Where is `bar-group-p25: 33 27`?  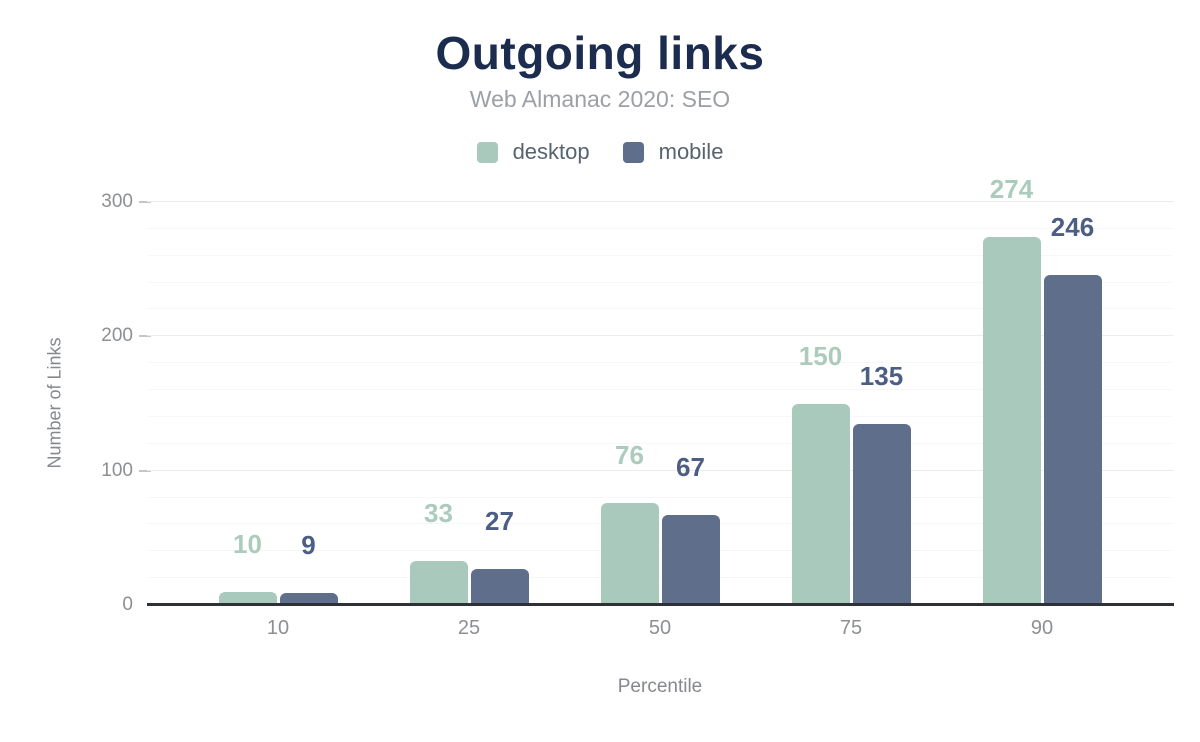
bar-group-p25: 33 27 is located at coordinates (469, 551).